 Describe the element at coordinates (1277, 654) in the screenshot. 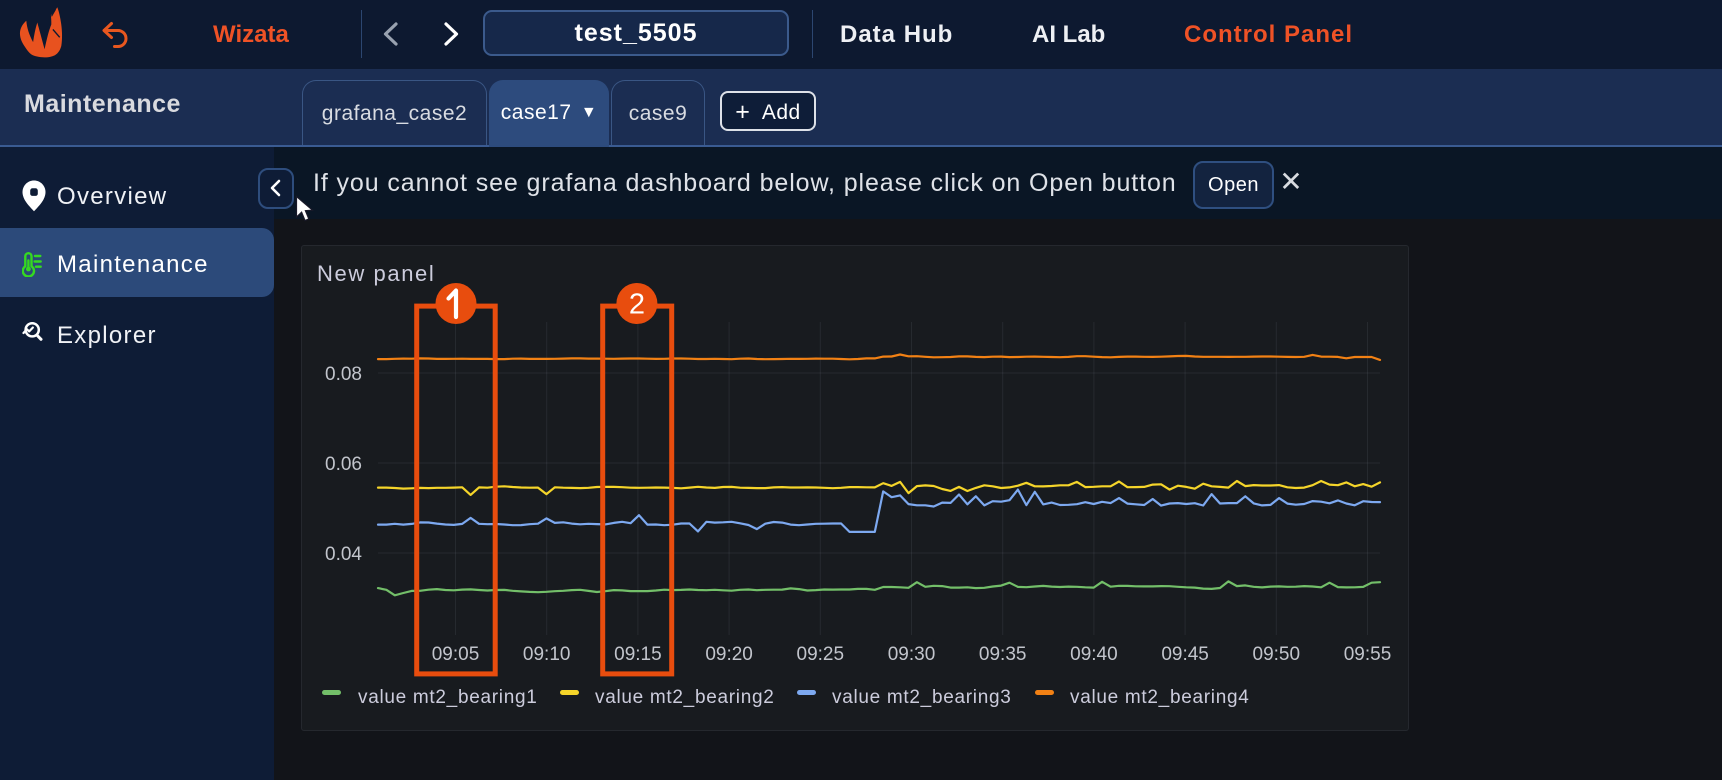

I see `svg-text: 09:50` at that location.